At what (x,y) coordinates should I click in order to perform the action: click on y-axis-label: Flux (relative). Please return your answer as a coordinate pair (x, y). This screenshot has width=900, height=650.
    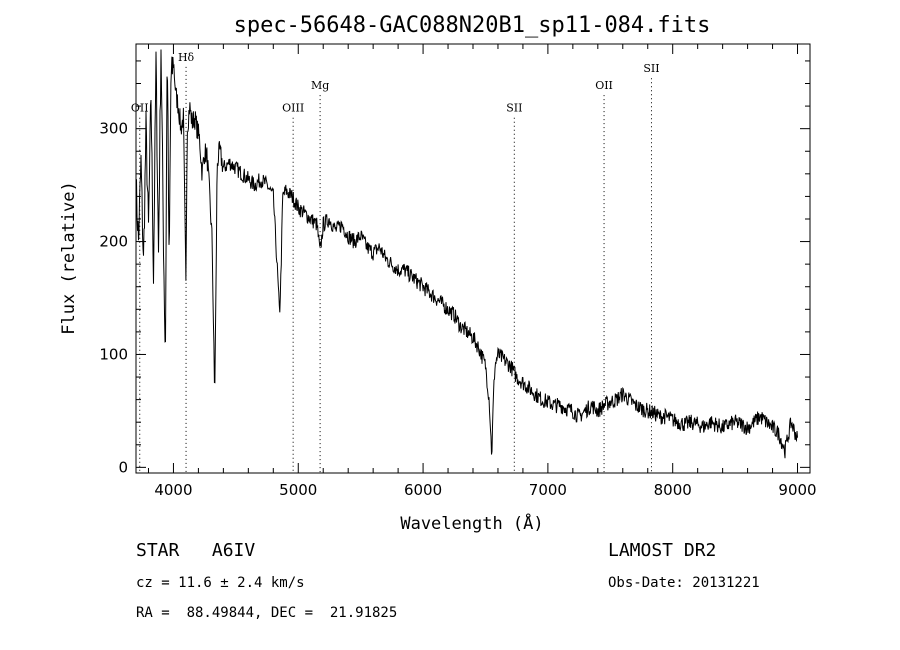
    Looking at the image, I should click on (69, 258).